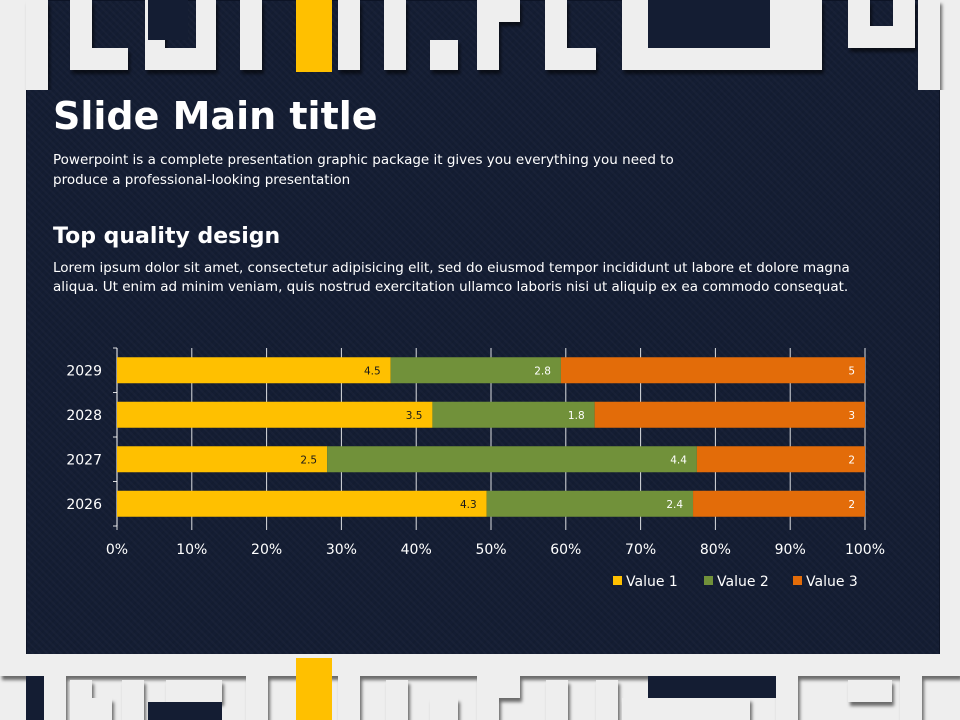 The height and width of the screenshot is (720, 960). Describe the element at coordinates (542, 371) in the screenshot. I see `data-label: 2.8` at that location.